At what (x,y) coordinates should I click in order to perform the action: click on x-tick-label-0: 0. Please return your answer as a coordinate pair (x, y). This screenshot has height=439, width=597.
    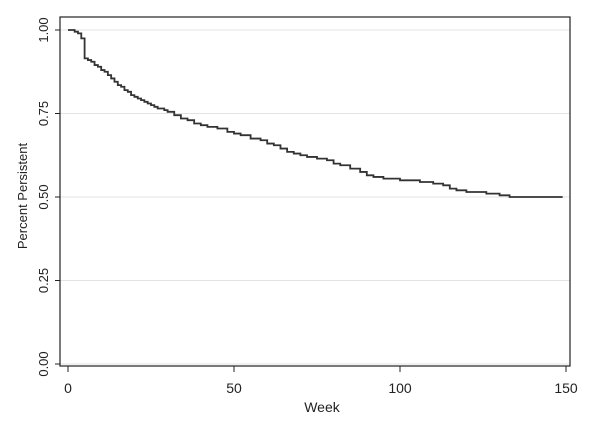
    Looking at the image, I should click on (68, 388).